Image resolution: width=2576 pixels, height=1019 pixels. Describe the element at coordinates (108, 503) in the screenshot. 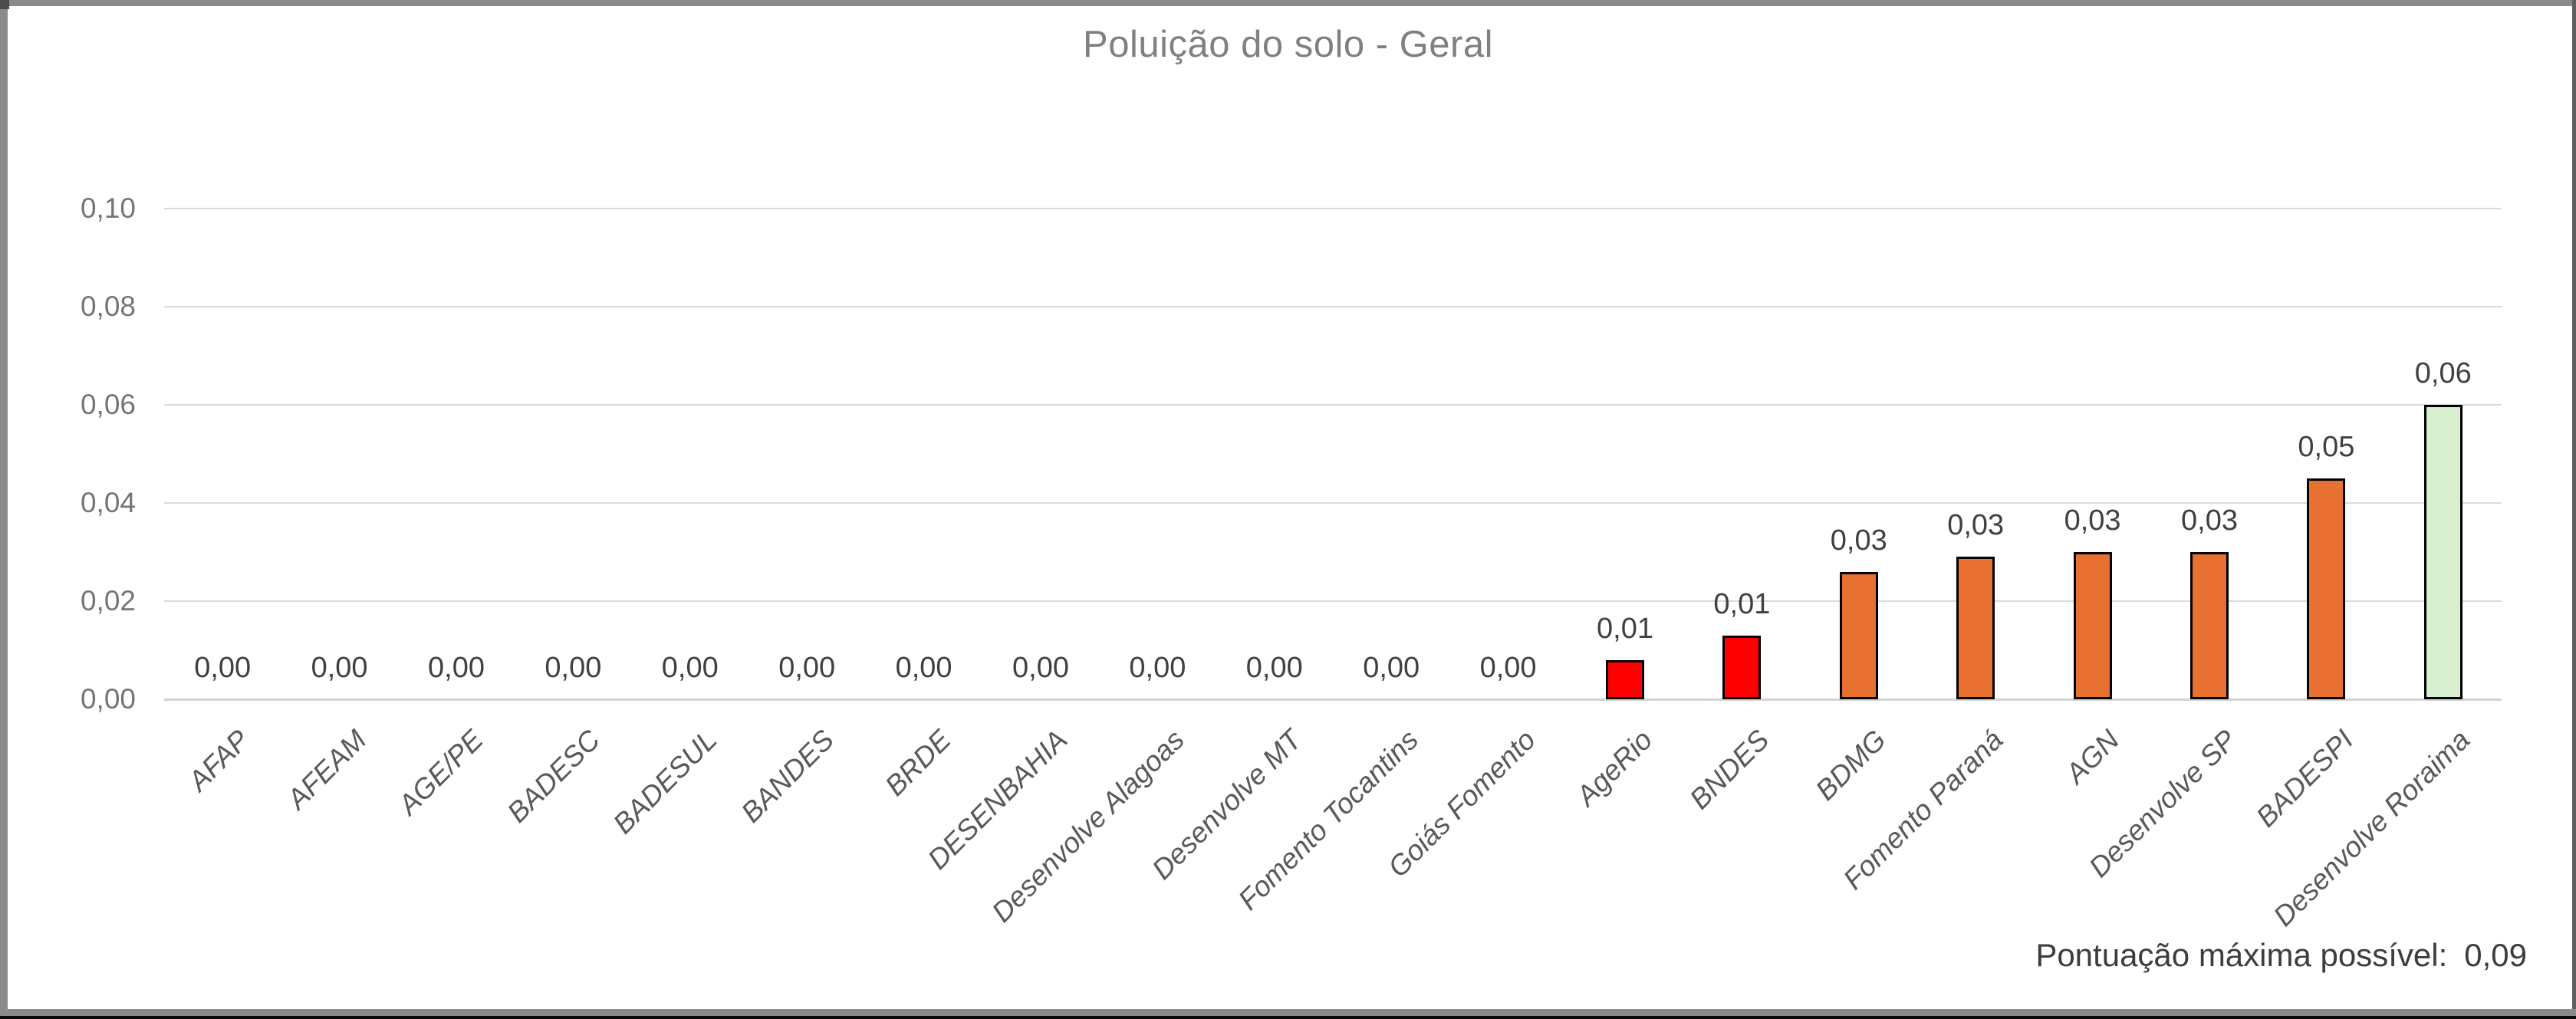

I see `y-axis-tick-label: 0,04` at that location.